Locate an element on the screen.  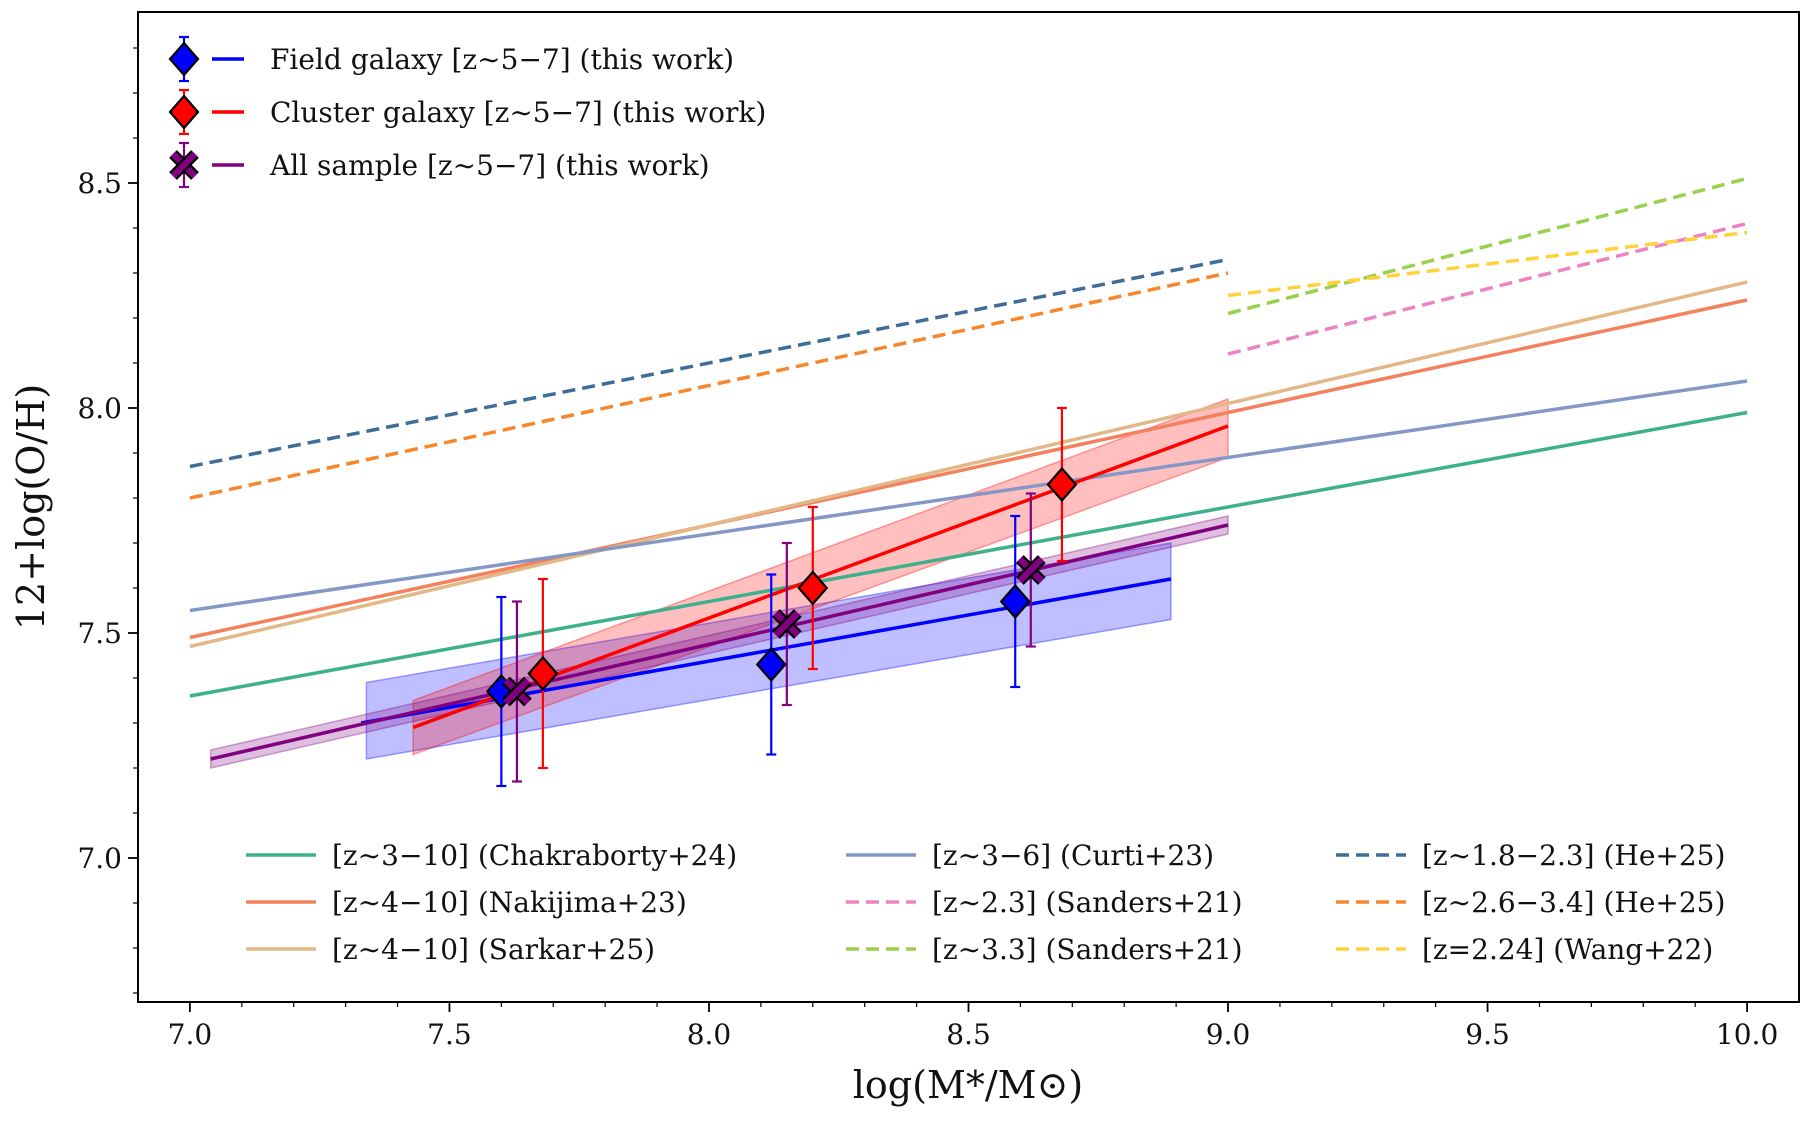
legend-label: [z∼2.3] (Sanders+21) is located at coordinates (1087, 902).